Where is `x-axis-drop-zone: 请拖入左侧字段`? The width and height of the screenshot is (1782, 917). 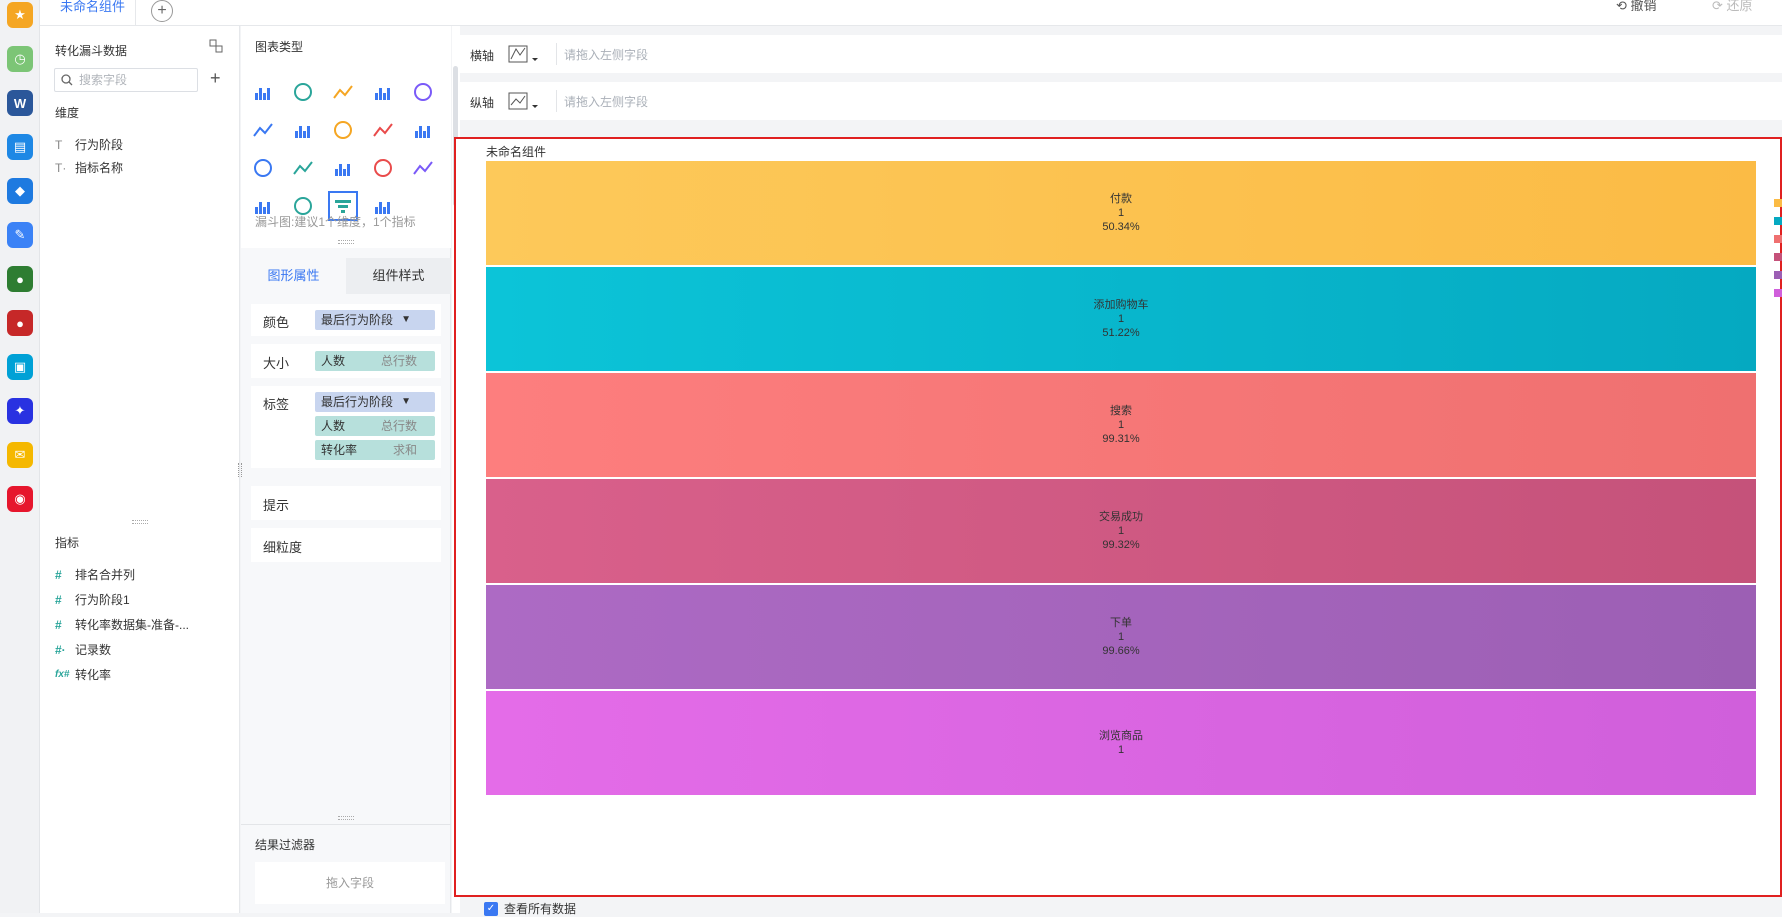
x-axis-drop-zone: 请拖入左侧字段 is located at coordinates (606, 55).